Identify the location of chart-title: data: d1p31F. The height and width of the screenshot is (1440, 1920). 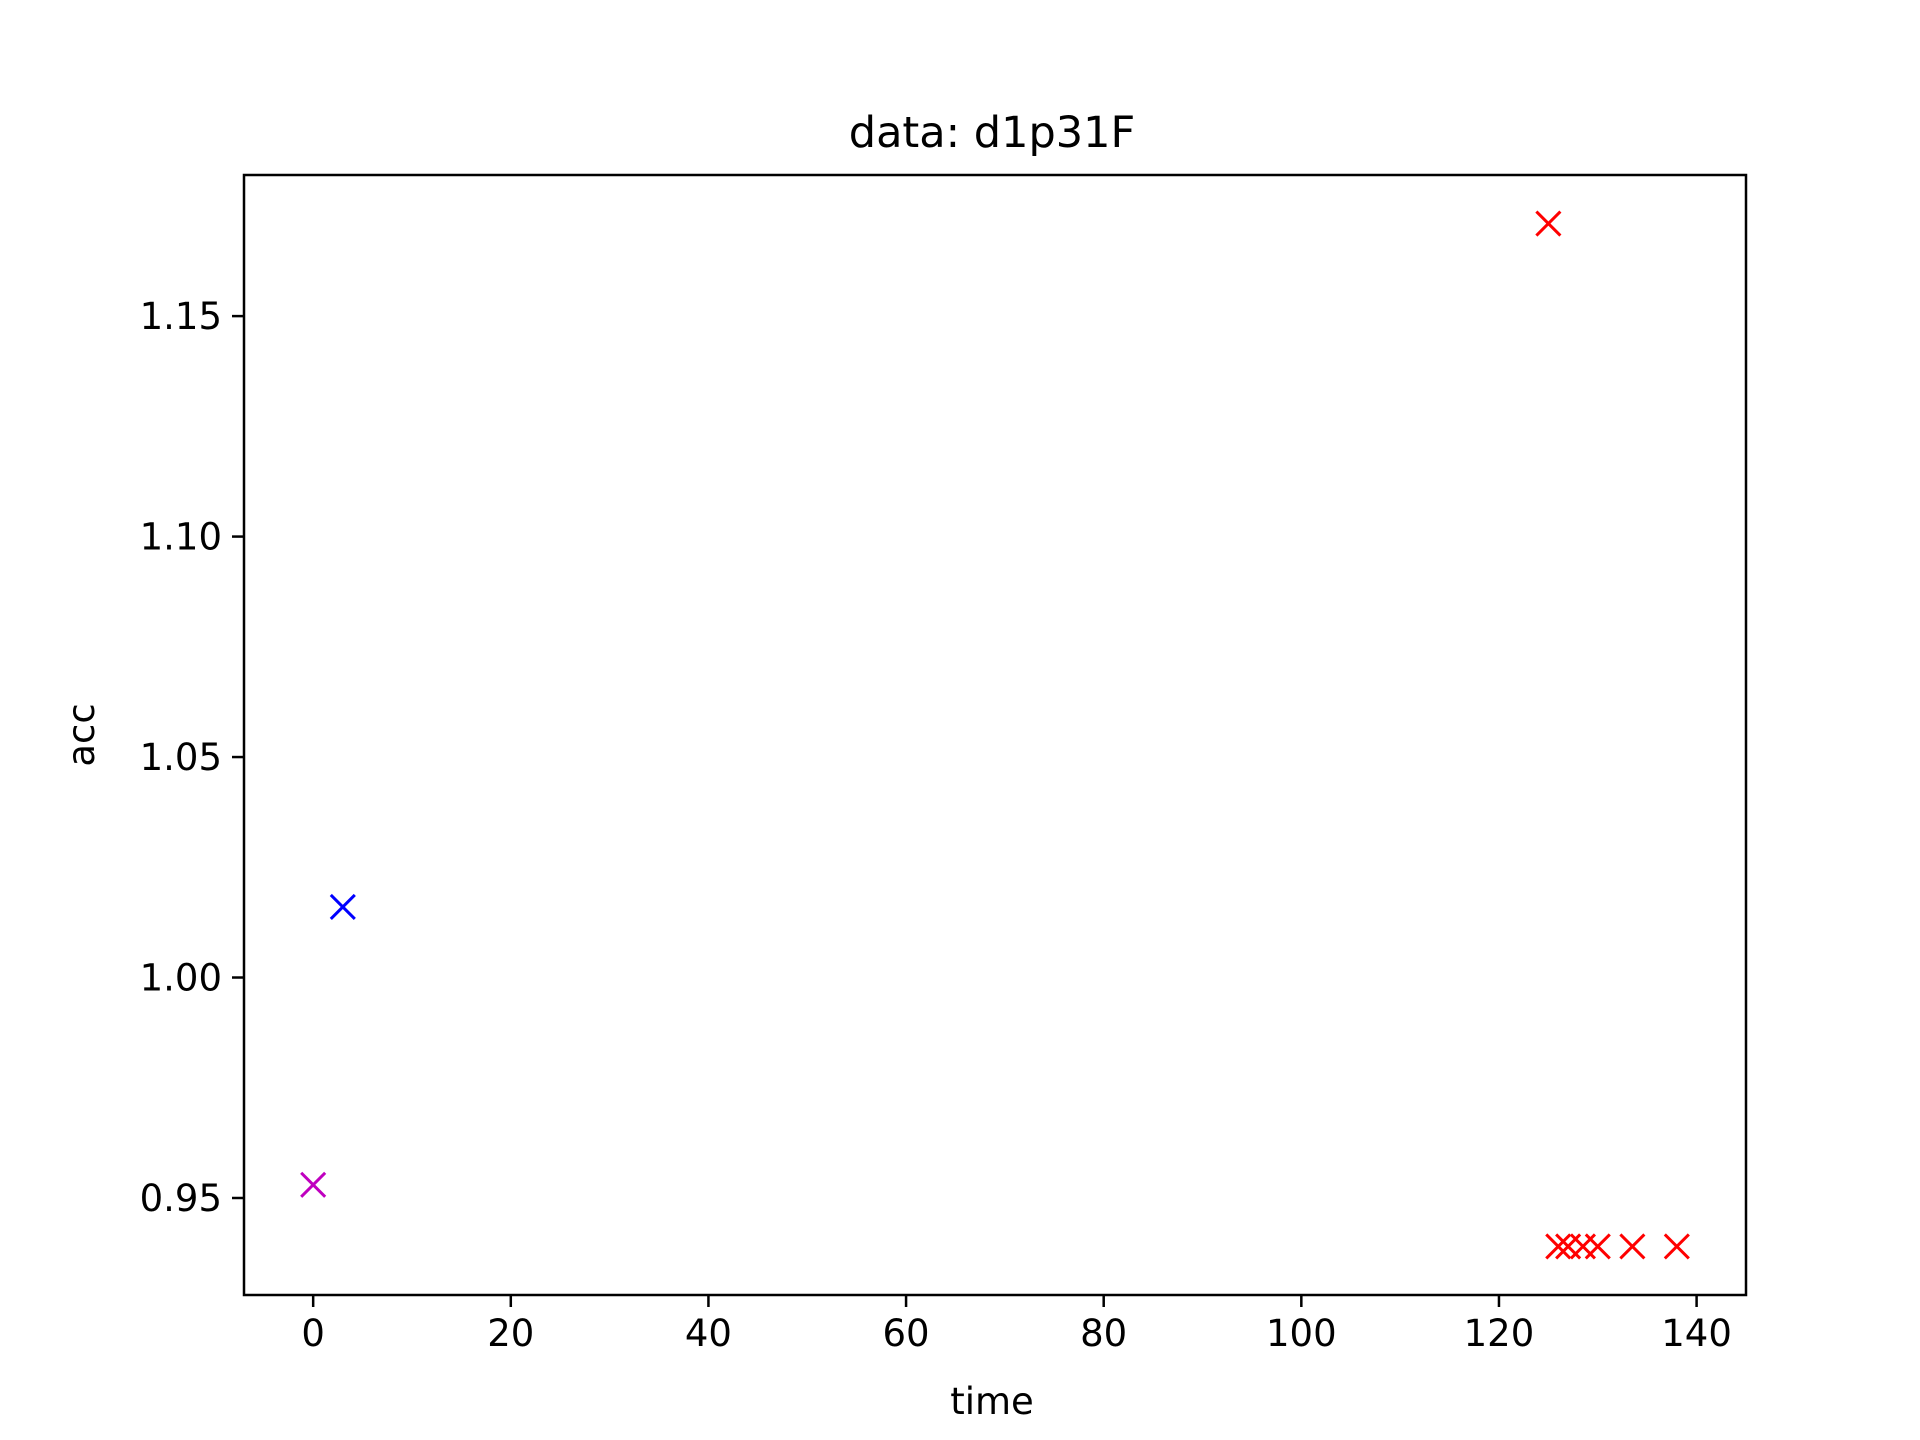
(992, 133).